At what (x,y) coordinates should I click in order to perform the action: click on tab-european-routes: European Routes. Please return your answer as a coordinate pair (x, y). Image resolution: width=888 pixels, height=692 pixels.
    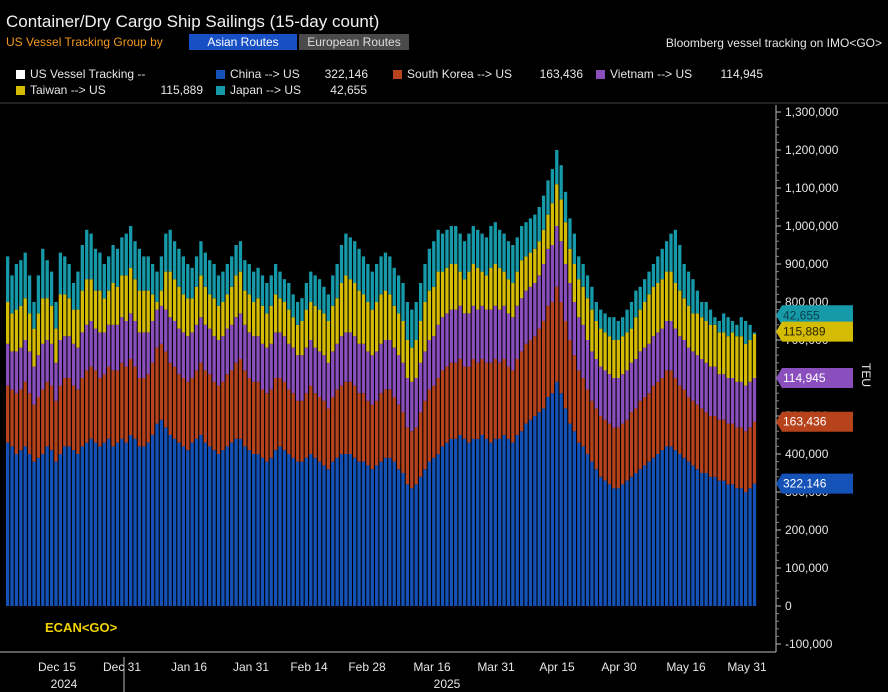
    Looking at the image, I should click on (354, 42).